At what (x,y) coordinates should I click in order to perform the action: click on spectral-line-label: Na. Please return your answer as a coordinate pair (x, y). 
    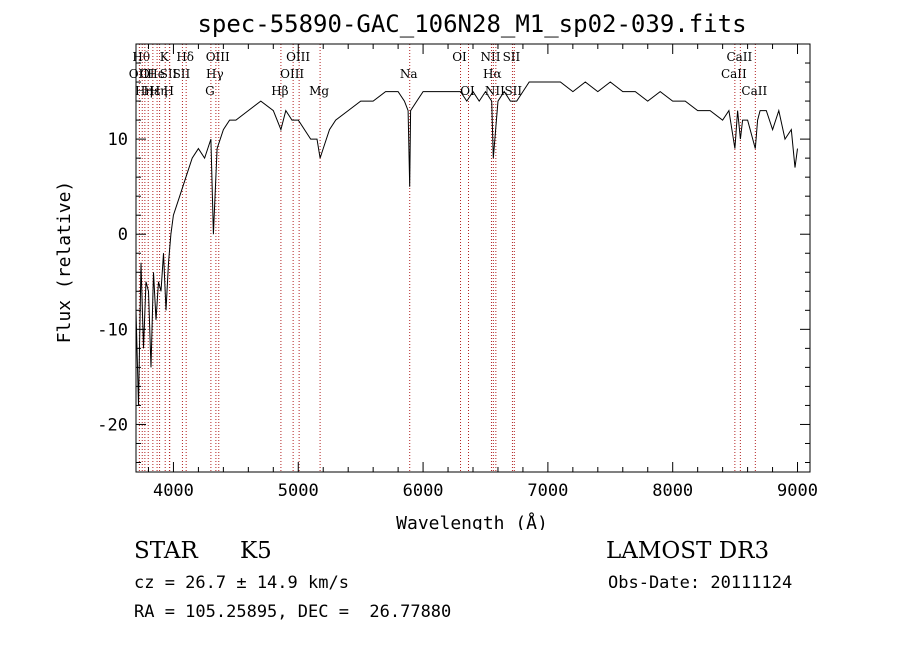
    Looking at the image, I should click on (409, 74).